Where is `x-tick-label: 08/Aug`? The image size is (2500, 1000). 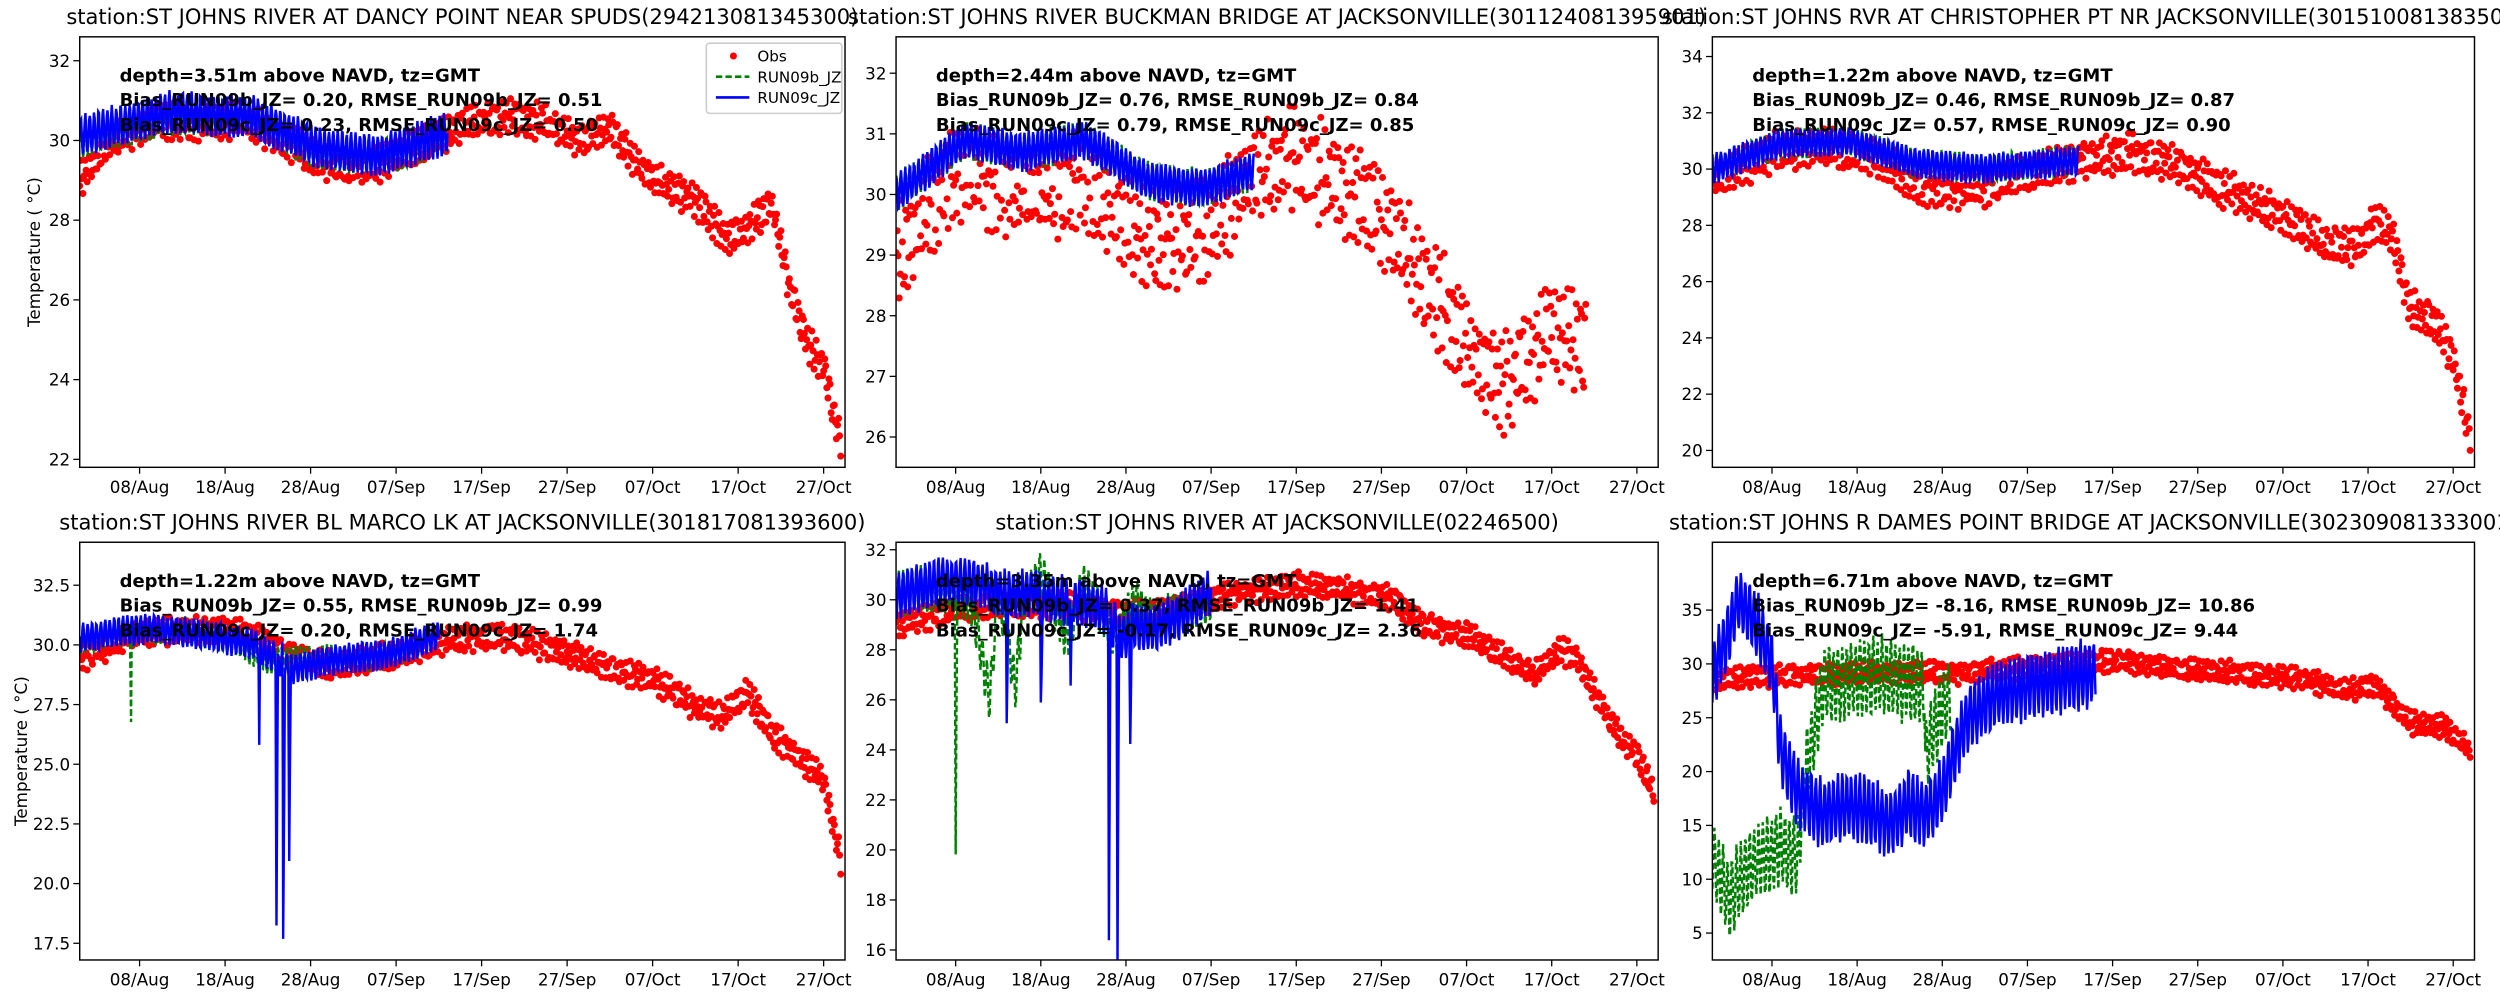 x-tick-label: 08/Aug is located at coordinates (1772, 979).